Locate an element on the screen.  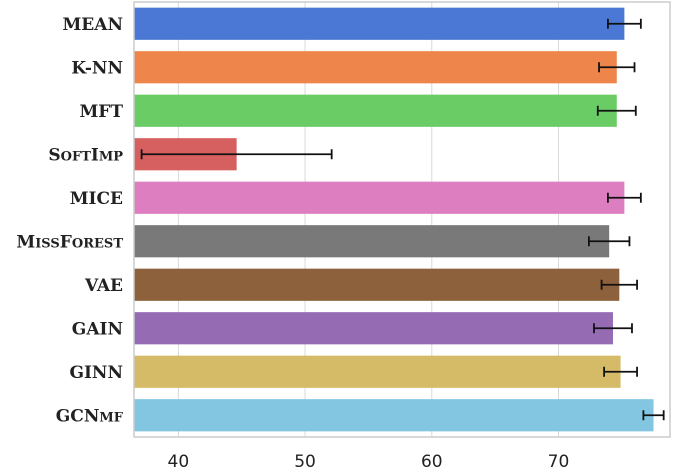
bar-gcnmf is located at coordinates (394, 415).